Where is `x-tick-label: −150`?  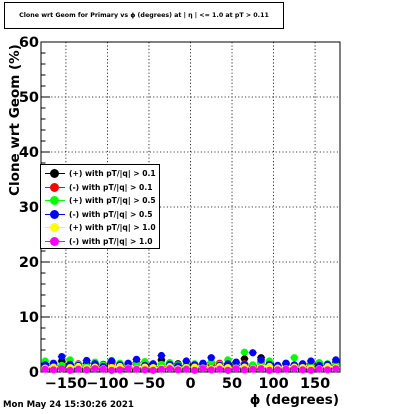
x-tick-label: −150 is located at coordinates (66, 384).